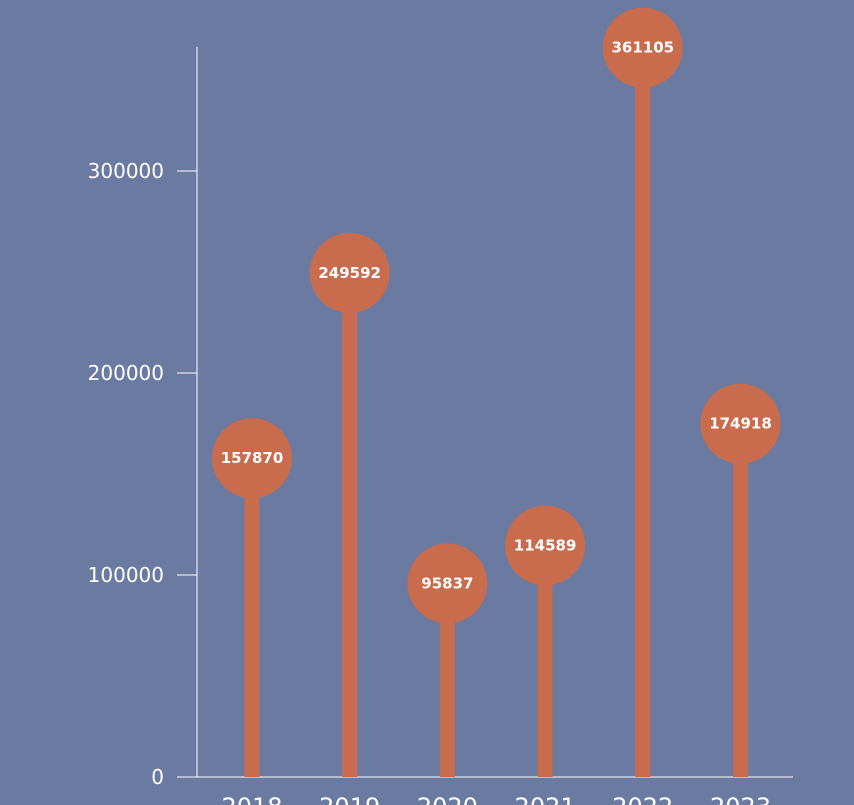 Image resolution: width=854 pixels, height=805 pixels. What do you see at coordinates (126, 575) in the screenshot?
I see `y-tick-label: 100000` at bounding box center [126, 575].